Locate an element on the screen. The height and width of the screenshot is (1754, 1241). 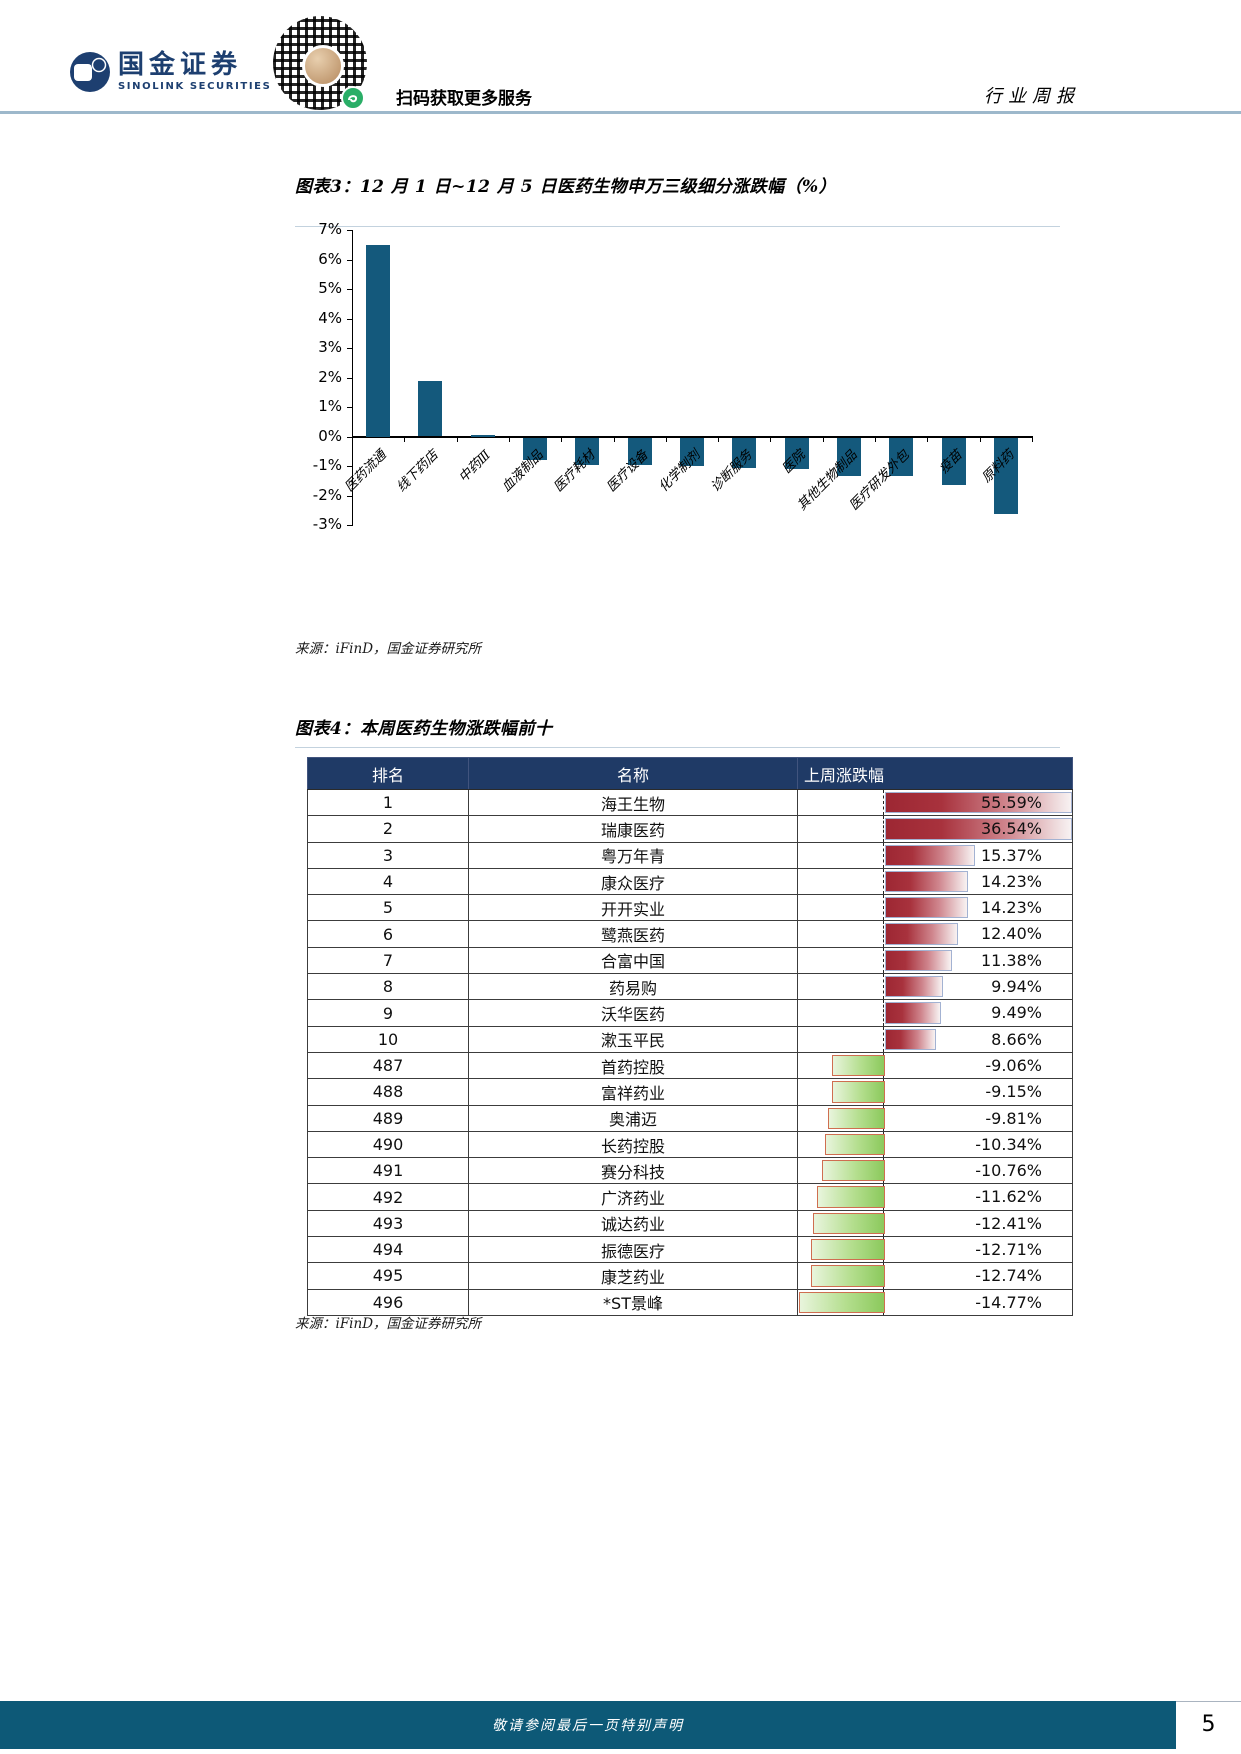
sinolink-logo-icon is located at coordinates (90, 72).